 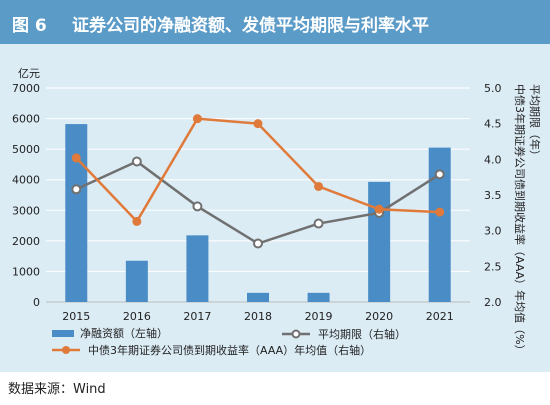 I want to click on right-axis-title-inner: 平均期限（年）, so click(x=535, y=122).